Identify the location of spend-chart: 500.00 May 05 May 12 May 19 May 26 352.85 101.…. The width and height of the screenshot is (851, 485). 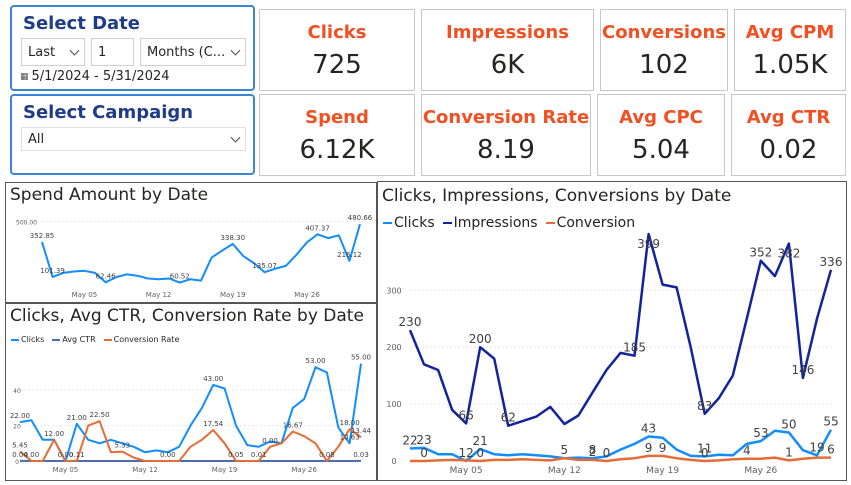
(194, 256).